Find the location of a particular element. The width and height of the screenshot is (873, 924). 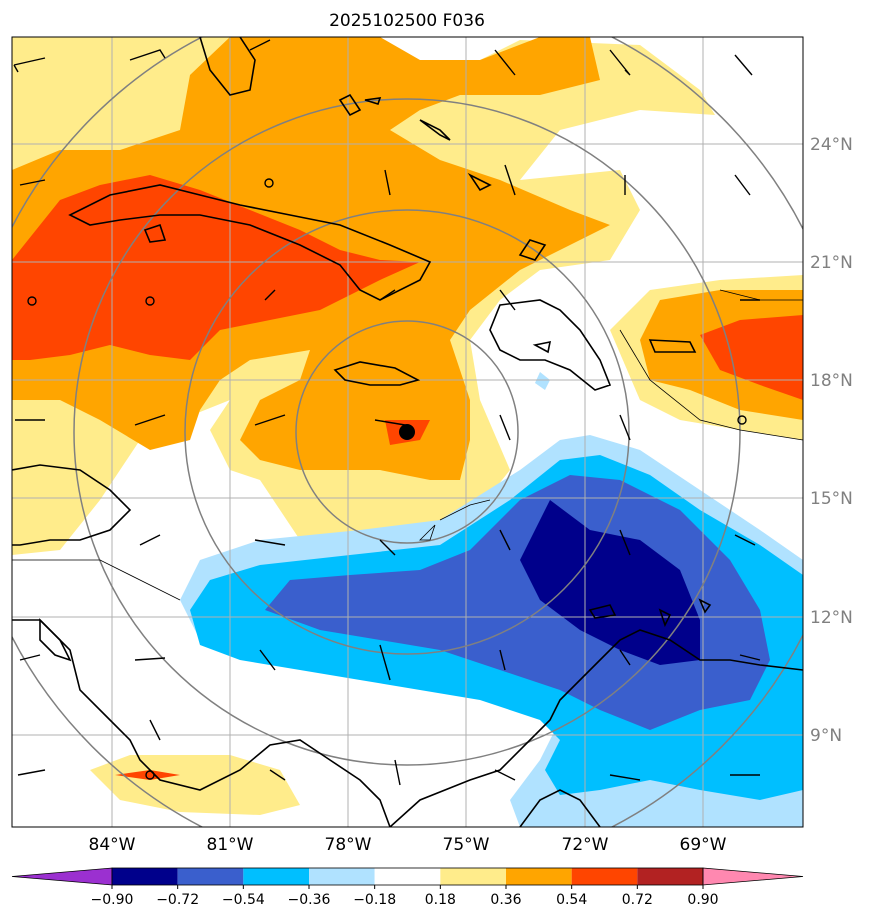

colorbar-tick-label: −0.18 is located at coordinates (374, 900).